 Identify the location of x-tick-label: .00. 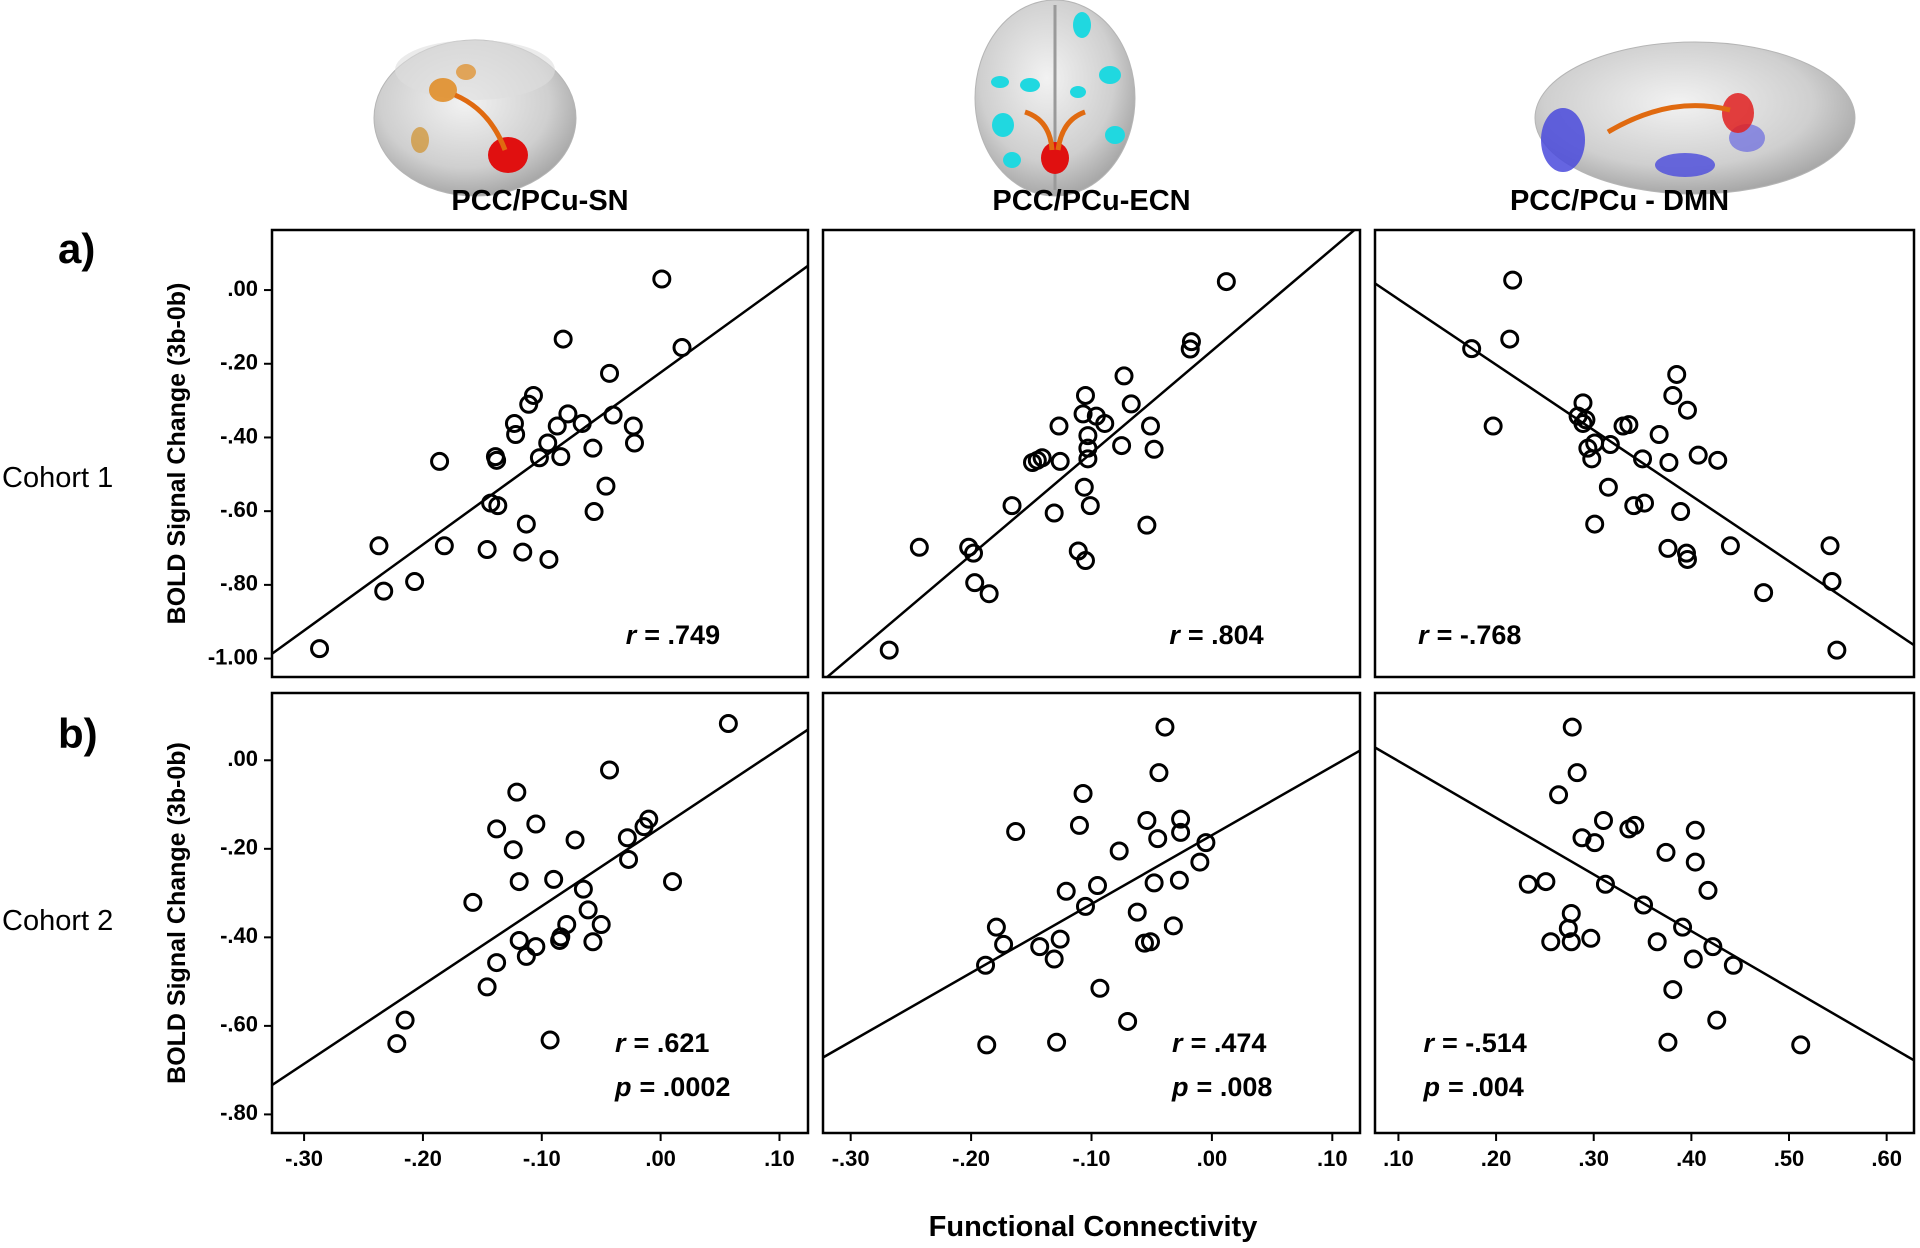
(1212, 1158).